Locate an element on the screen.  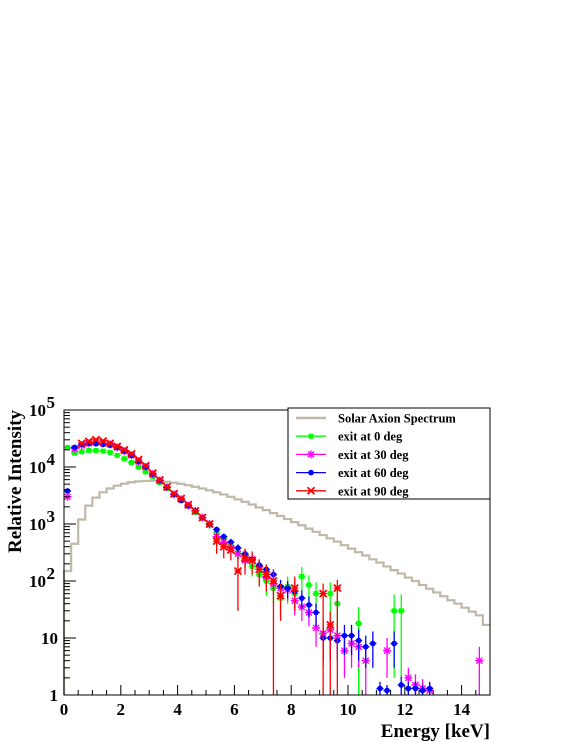
legend-entry: exit at 30 deg is located at coordinates (352, 455).